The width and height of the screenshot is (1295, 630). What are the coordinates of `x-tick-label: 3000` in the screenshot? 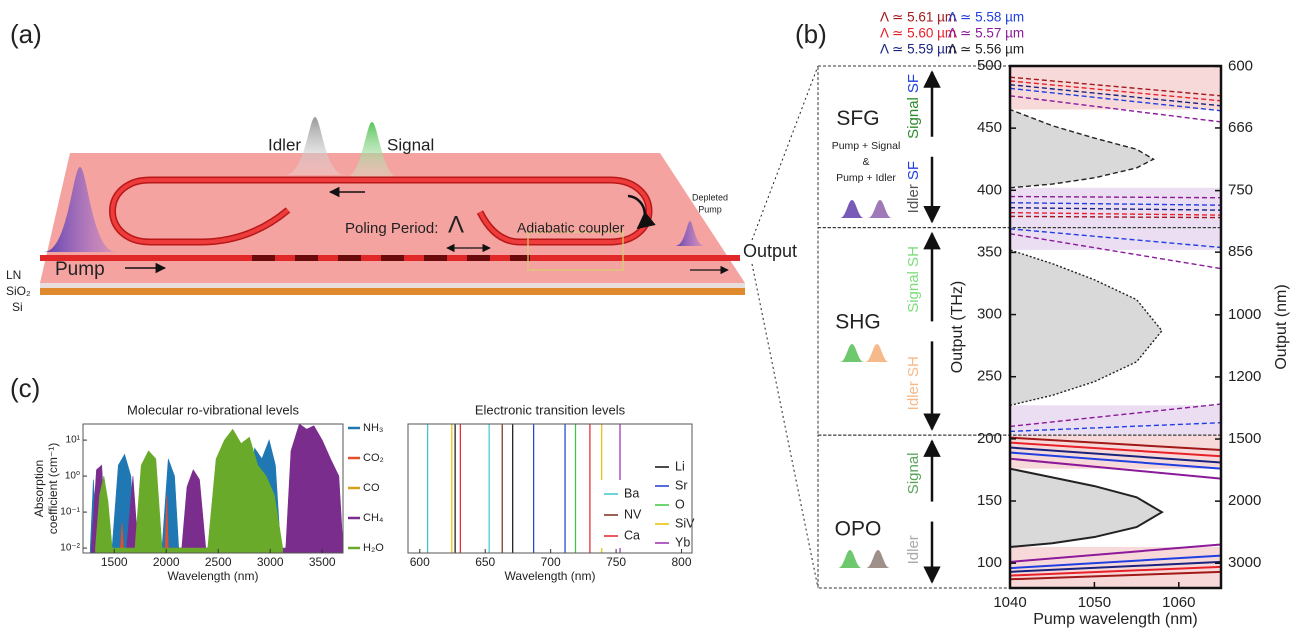 It's located at (270, 562).